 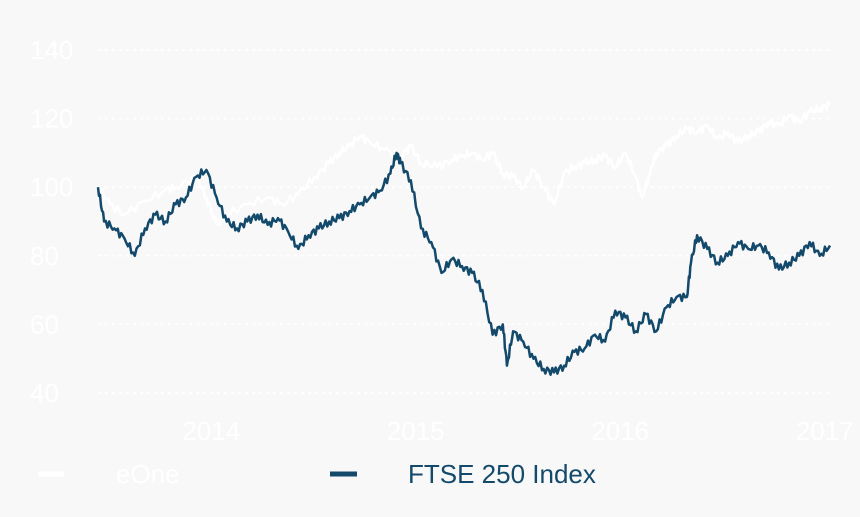 What do you see at coordinates (825, 431) in the screenshot?
I see `x-tick-label: 2017` at bounding box center [825, 431].